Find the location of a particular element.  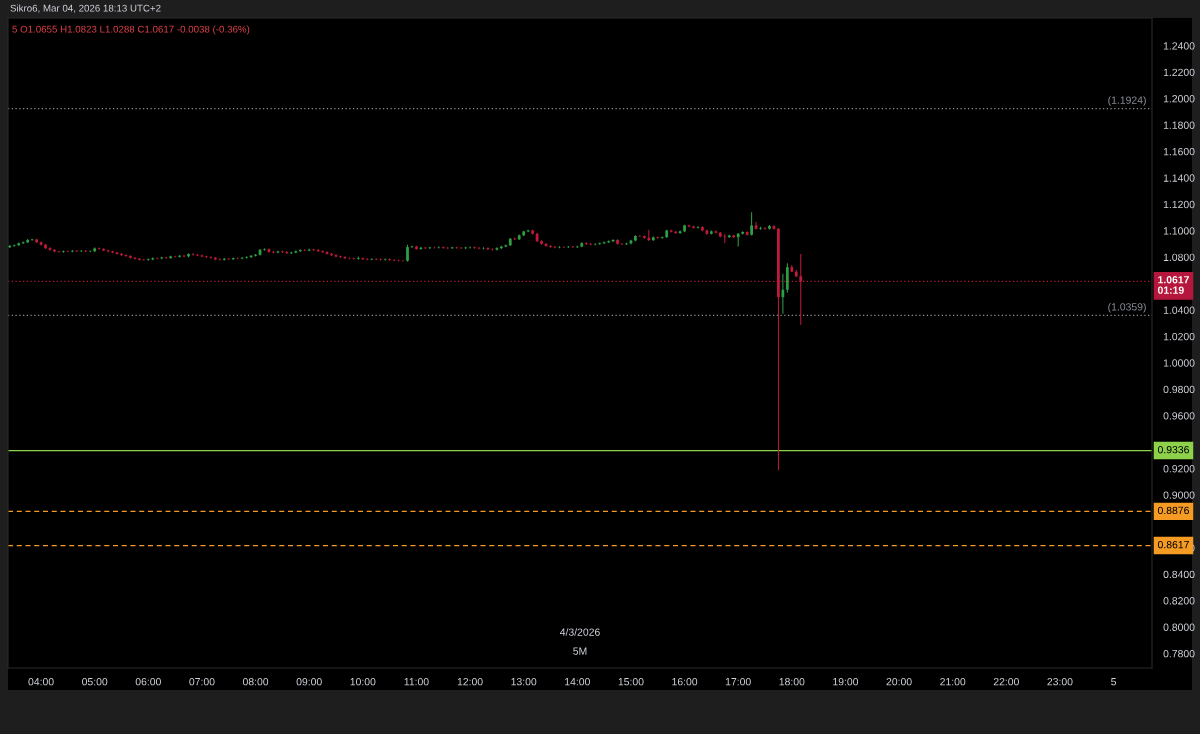

x-tick-label: 22:00 is located at coordinates (1006, 682).